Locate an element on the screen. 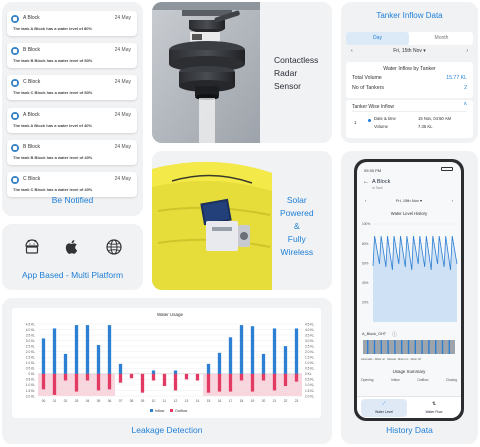 The height and width of the screenshot is (447, 480). period-tabs: Day Month is located at coordinates (409, 38).